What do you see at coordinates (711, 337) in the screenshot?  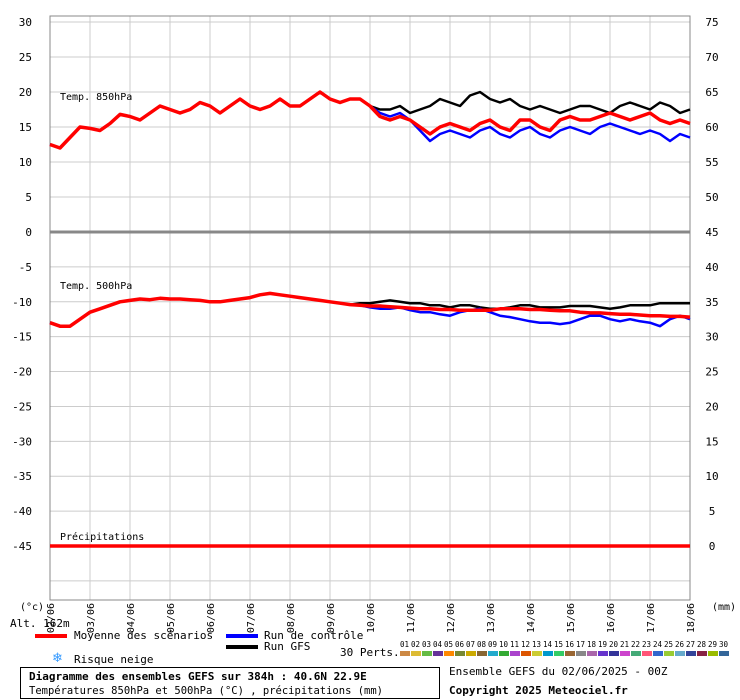 I see `right-tick-label: 30` at bounding box center [711, 337].